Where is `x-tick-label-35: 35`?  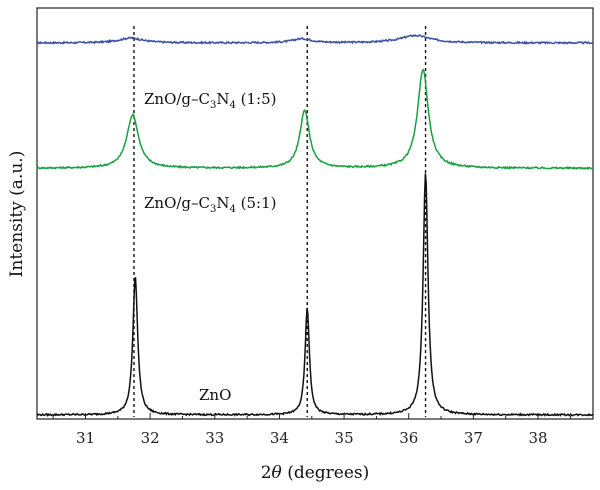 x-tick-label-35: 35 is located at coordinates (344, 438).